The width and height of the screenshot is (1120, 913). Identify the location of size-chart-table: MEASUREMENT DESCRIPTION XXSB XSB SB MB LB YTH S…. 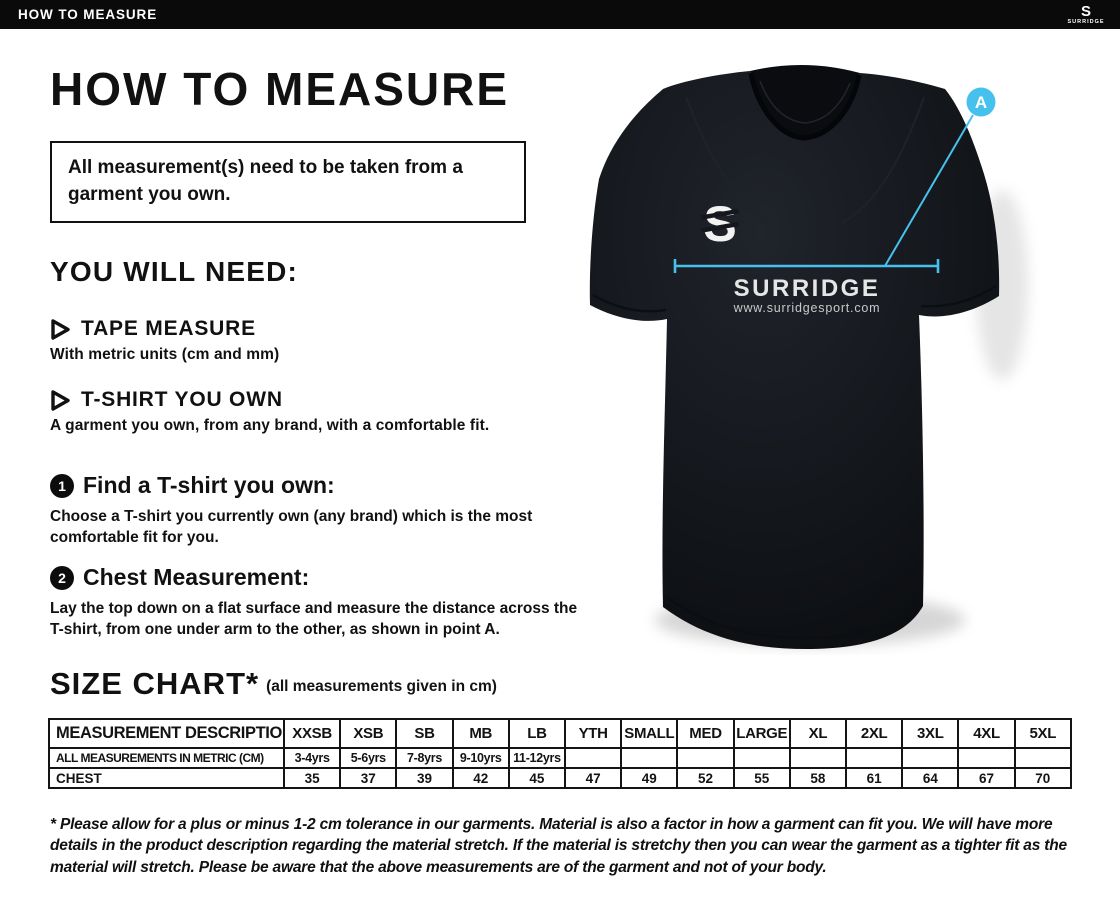
(560, 753).